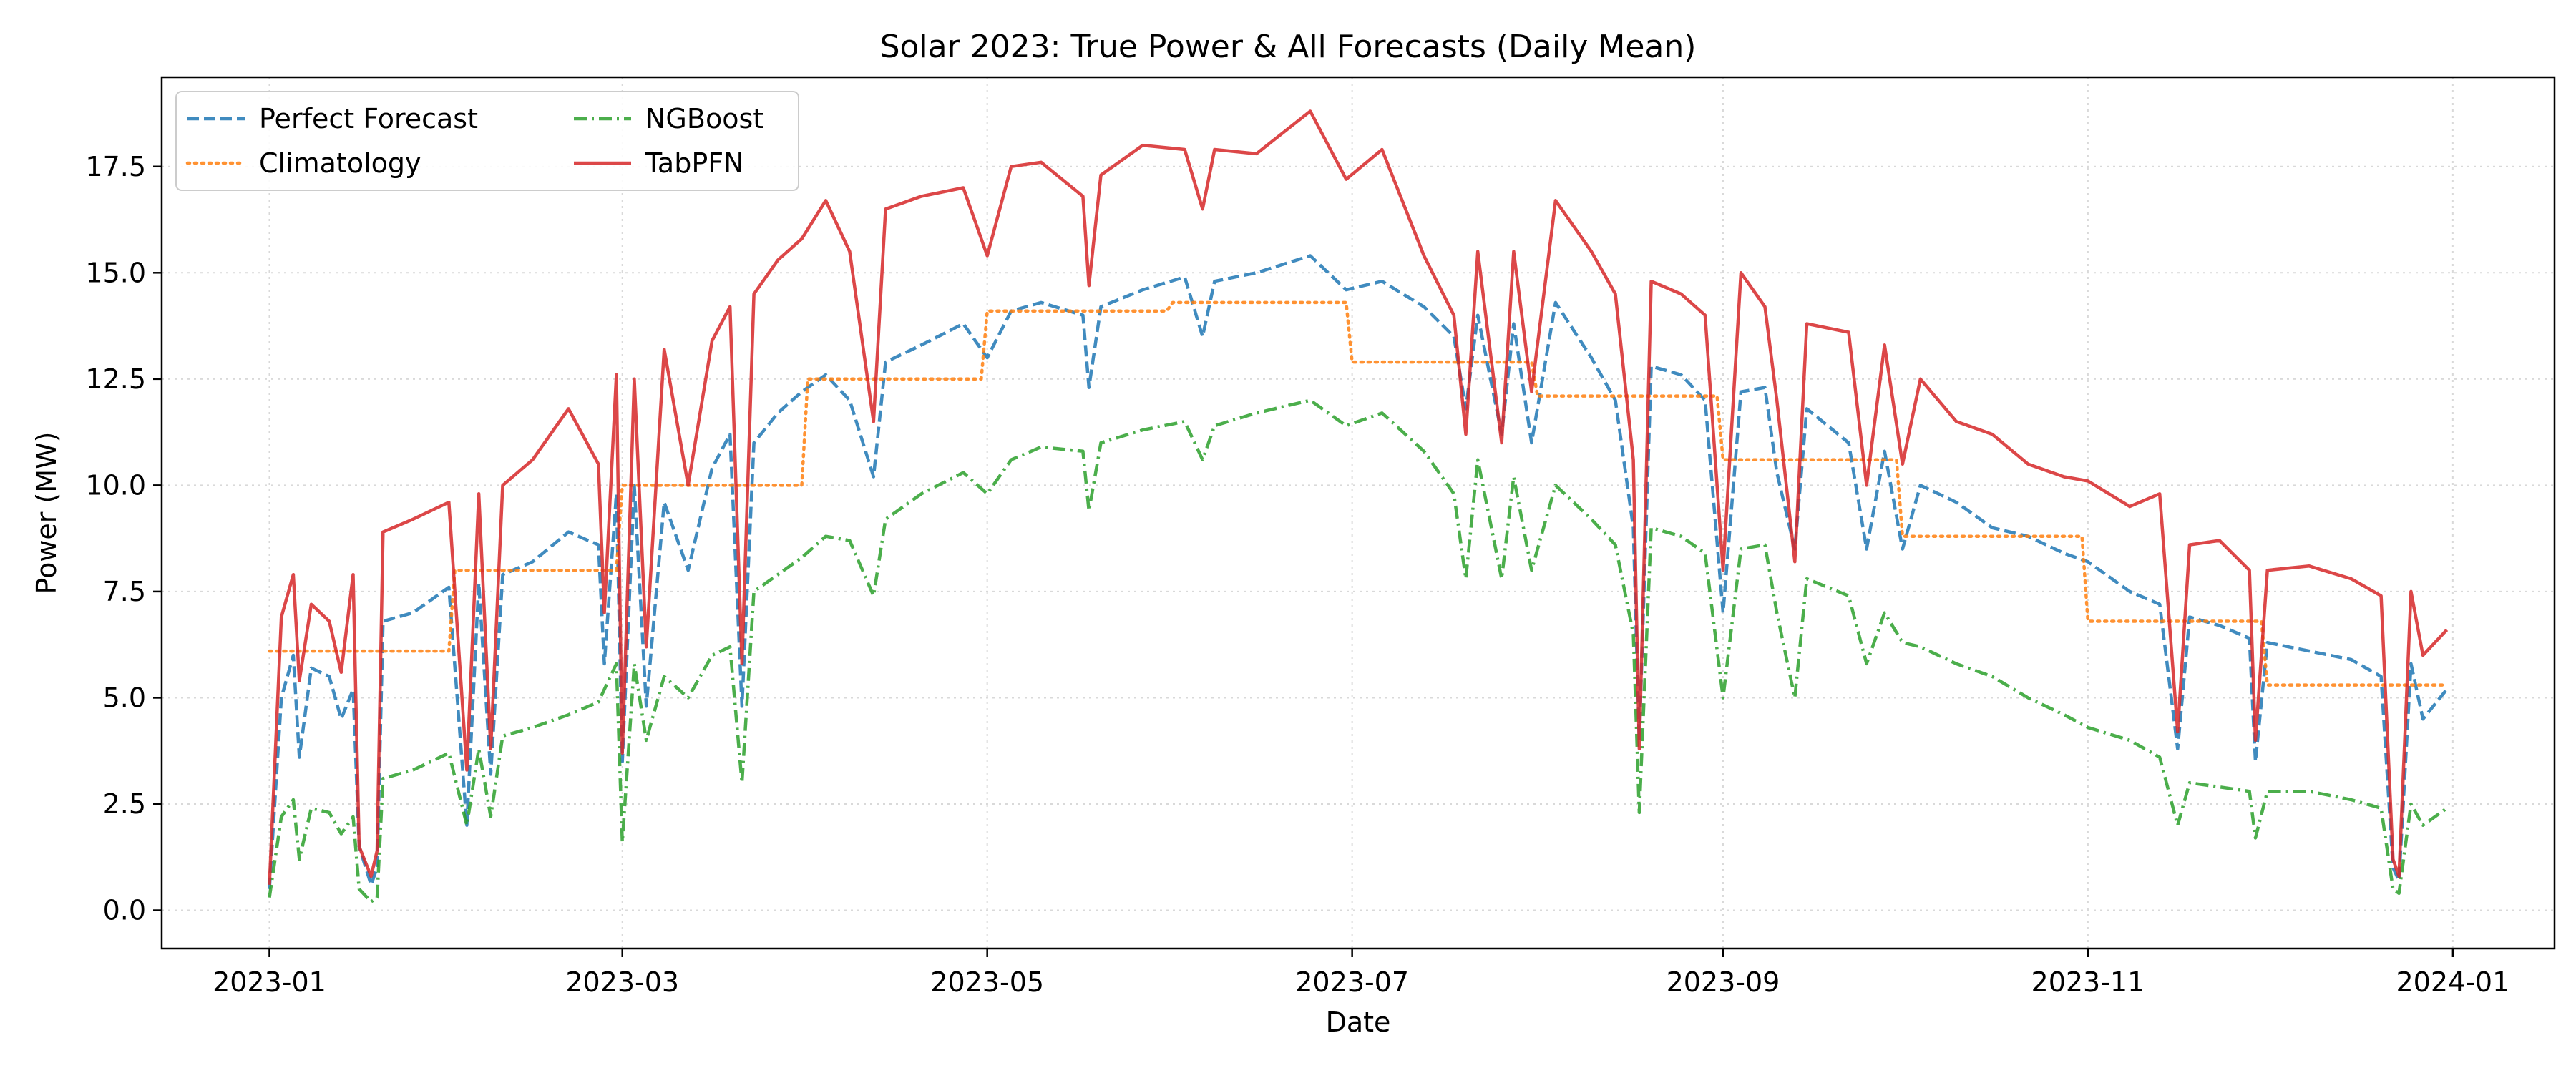 The height and width of the screenshot is (1073, 2576). I want to click on legend-label-ngboost: NGBoost, so click(704, 118).